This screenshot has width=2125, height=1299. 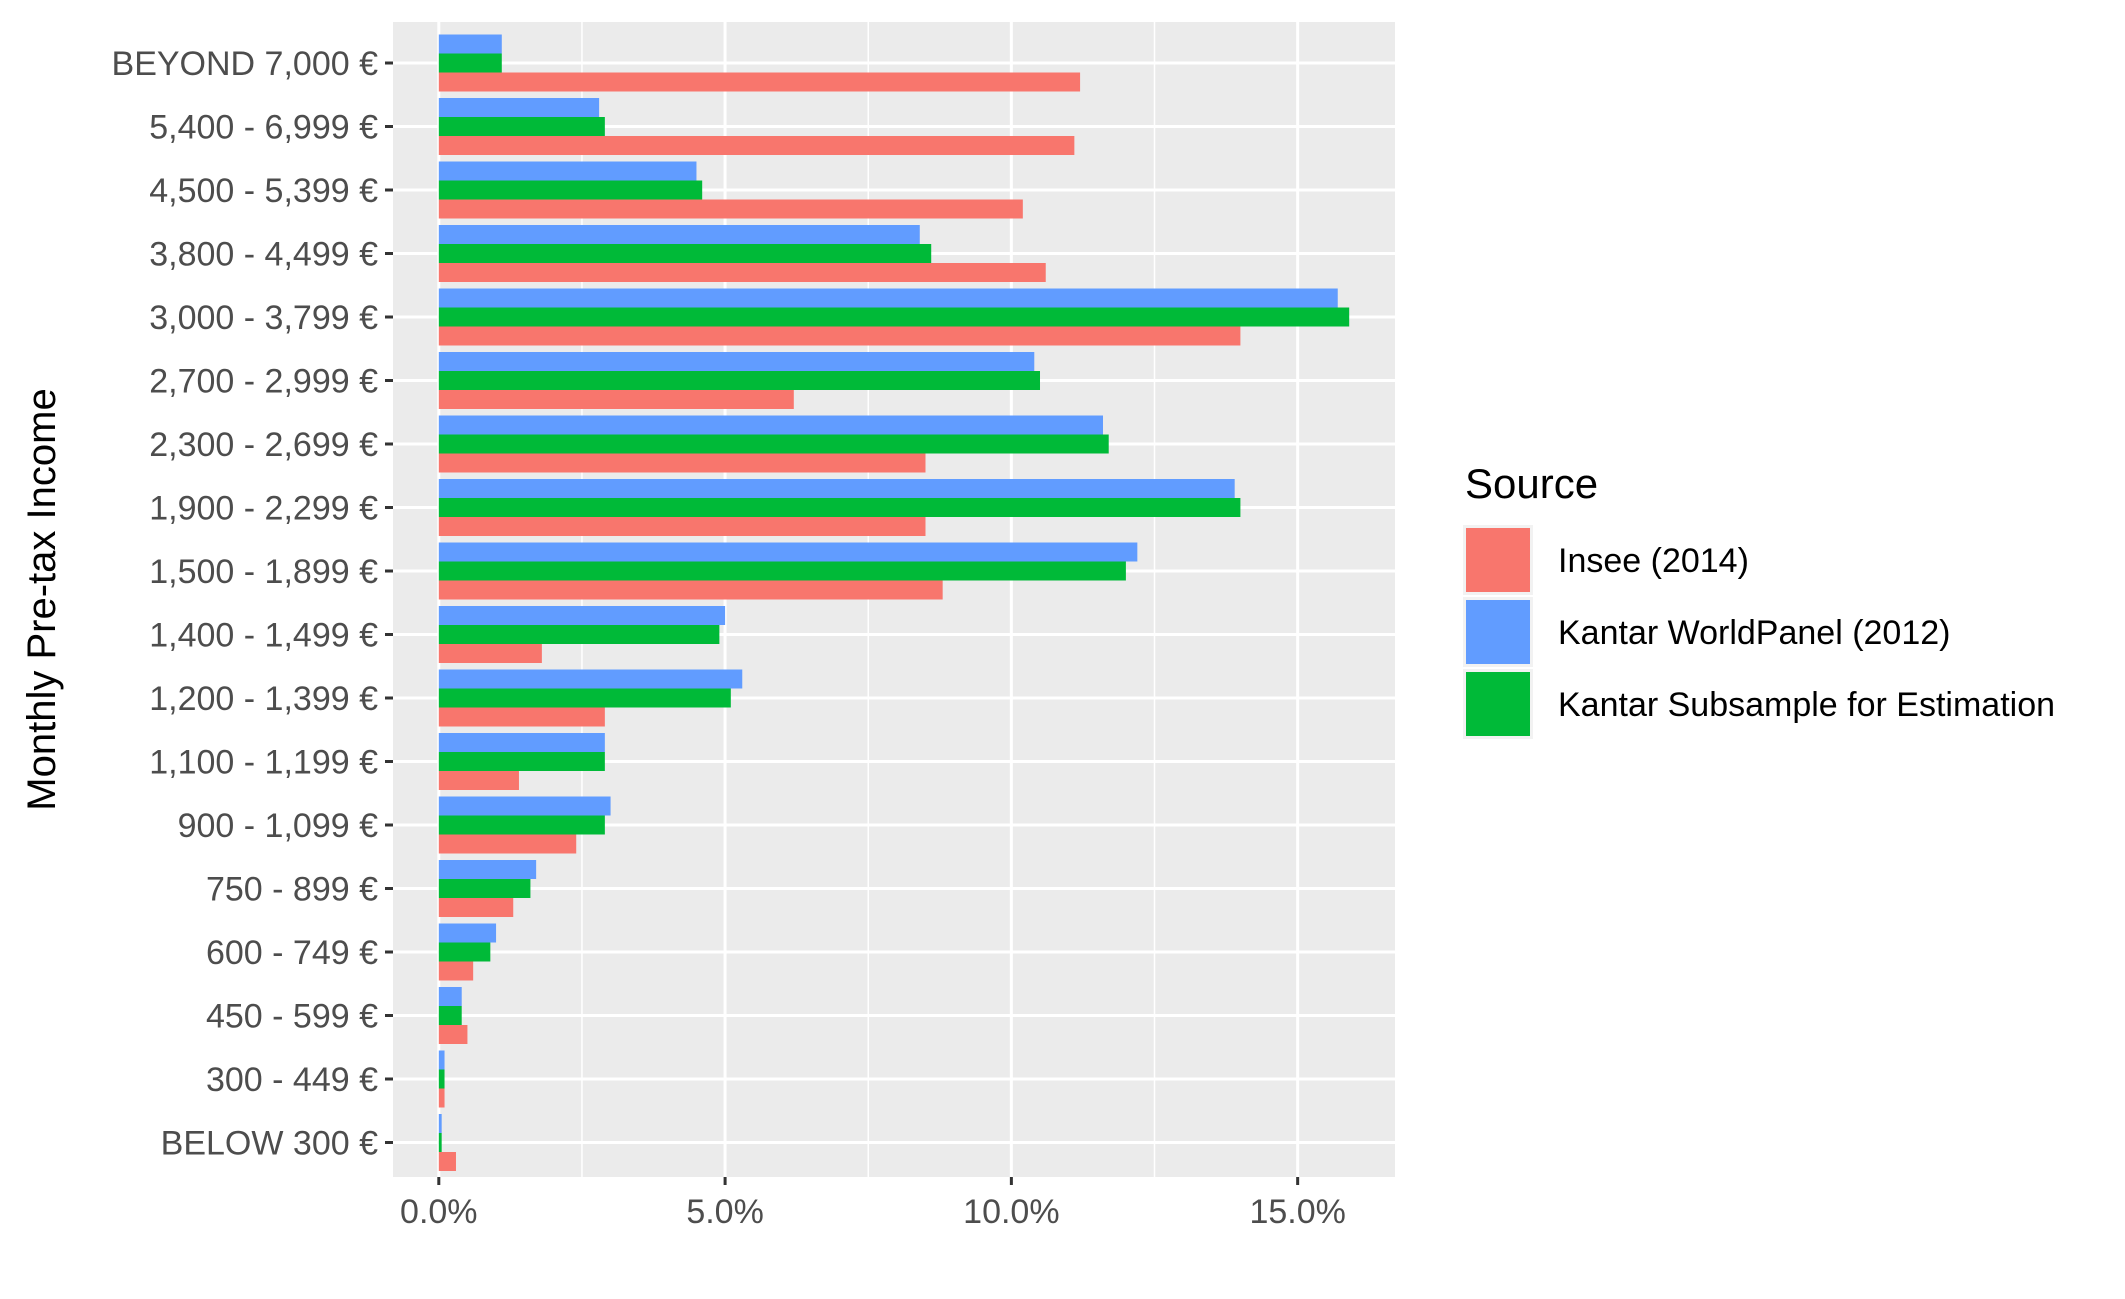 I want to click on y-tick-label: 1,400 - 1,499 €, so click(x=263, y=636).